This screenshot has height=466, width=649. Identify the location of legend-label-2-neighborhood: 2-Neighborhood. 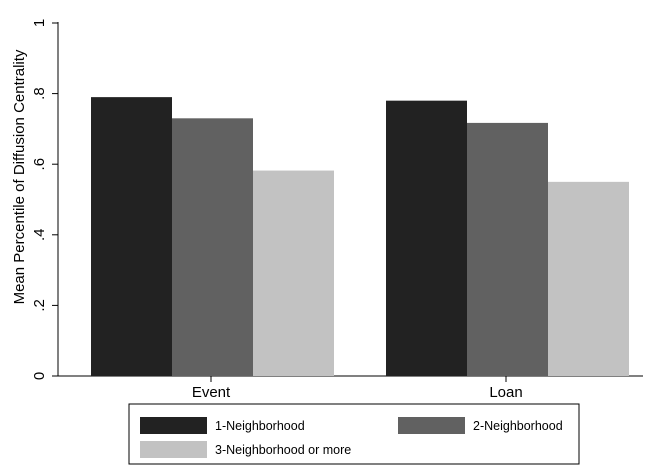
(518, 426).